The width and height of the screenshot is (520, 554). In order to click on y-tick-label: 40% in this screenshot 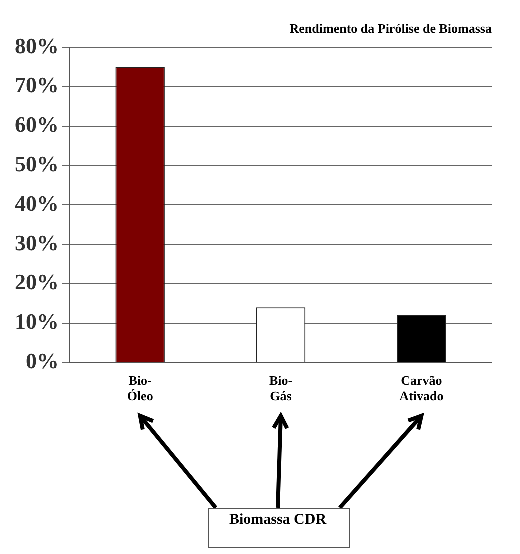, I will do `click(37, 203)`.